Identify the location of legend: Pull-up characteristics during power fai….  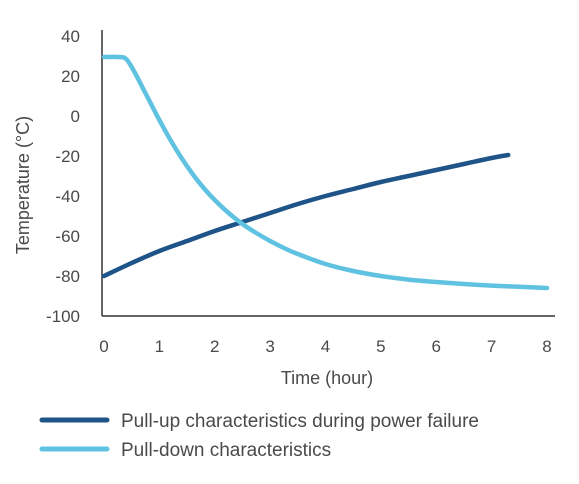
(259, 436).